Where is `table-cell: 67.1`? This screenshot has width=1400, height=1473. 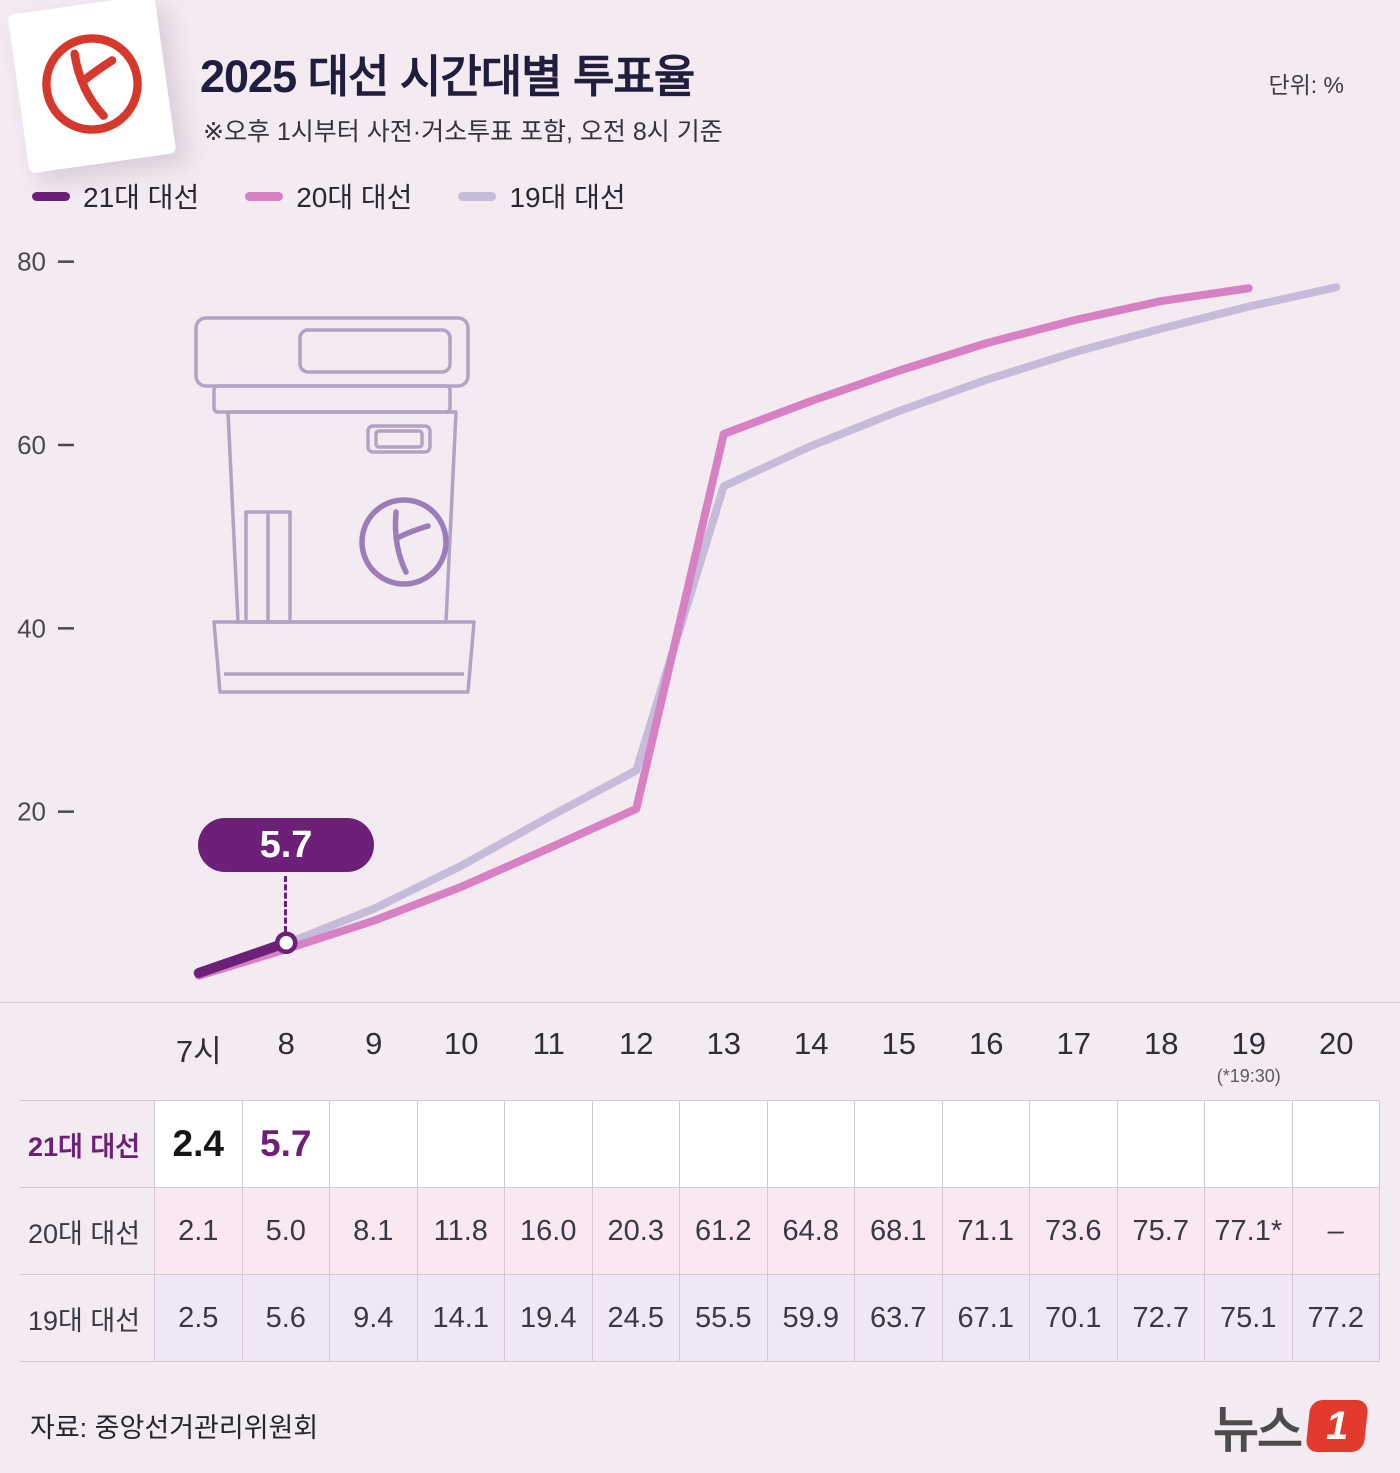 table-cell: 67.1 is located at coordinates (986, 1318).